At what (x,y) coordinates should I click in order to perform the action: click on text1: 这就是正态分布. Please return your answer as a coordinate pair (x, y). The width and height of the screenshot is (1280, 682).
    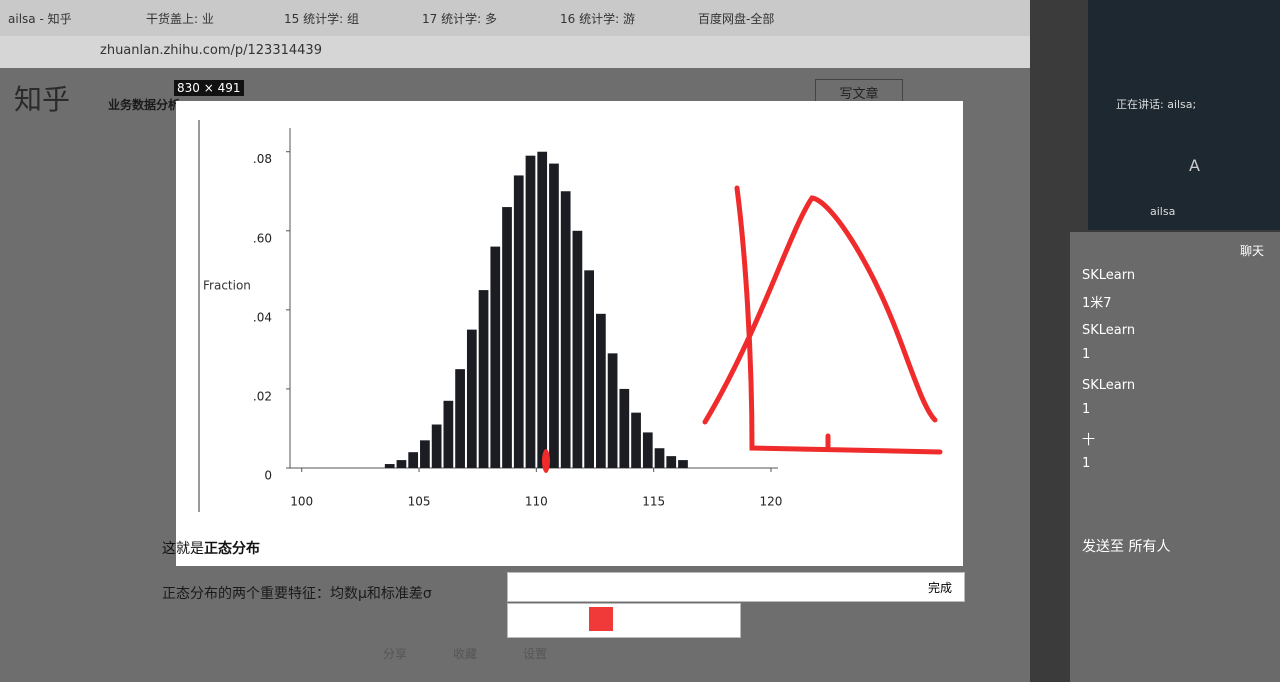
    Looking at the image, I should click on (211, 548).